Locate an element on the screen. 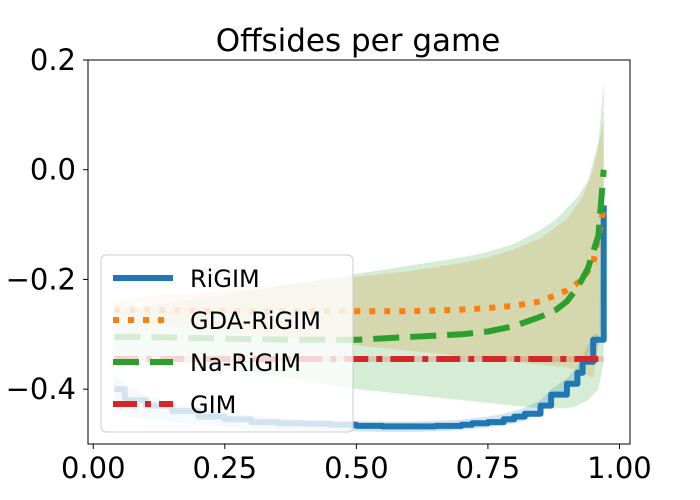  chart-title: Offsides per game is located at coordinates (358, 41).